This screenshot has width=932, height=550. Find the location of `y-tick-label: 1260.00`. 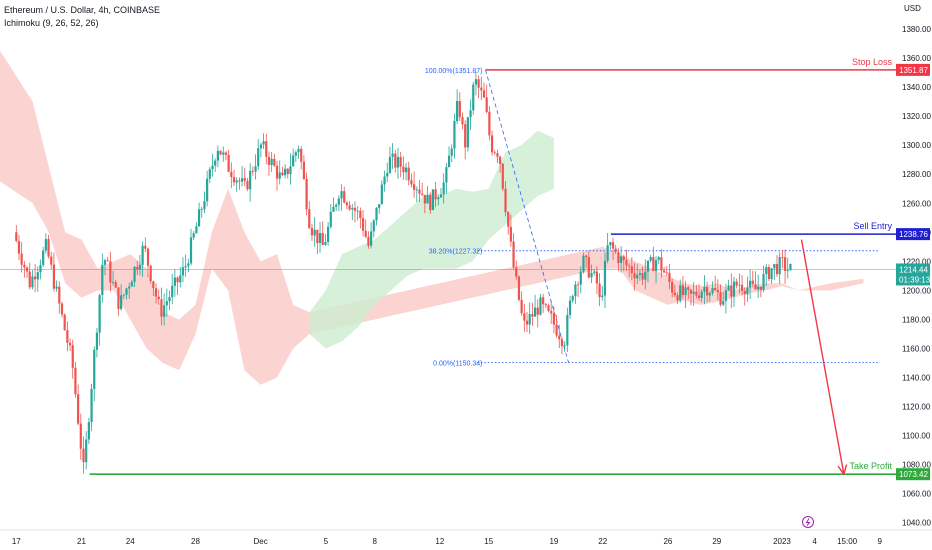

y-tick-label: 1260.00 is located at coordinates (916, 203).